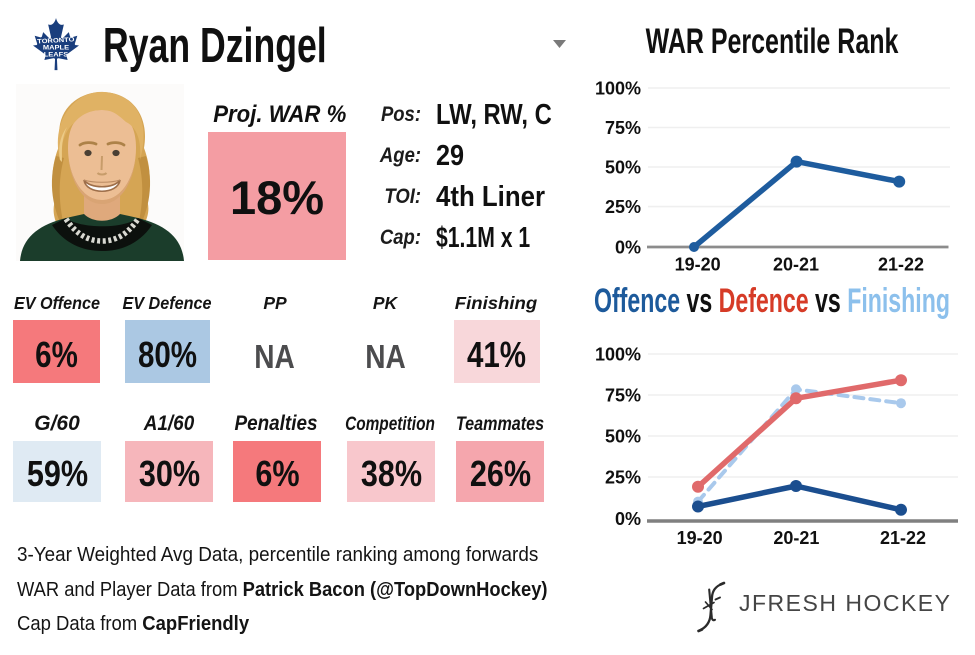 The image size is (975, 655). What do you see at coordinates (56, 55) in the screenshot?
I see `svg-text: LEAFS` at bounding box center [56, 55].